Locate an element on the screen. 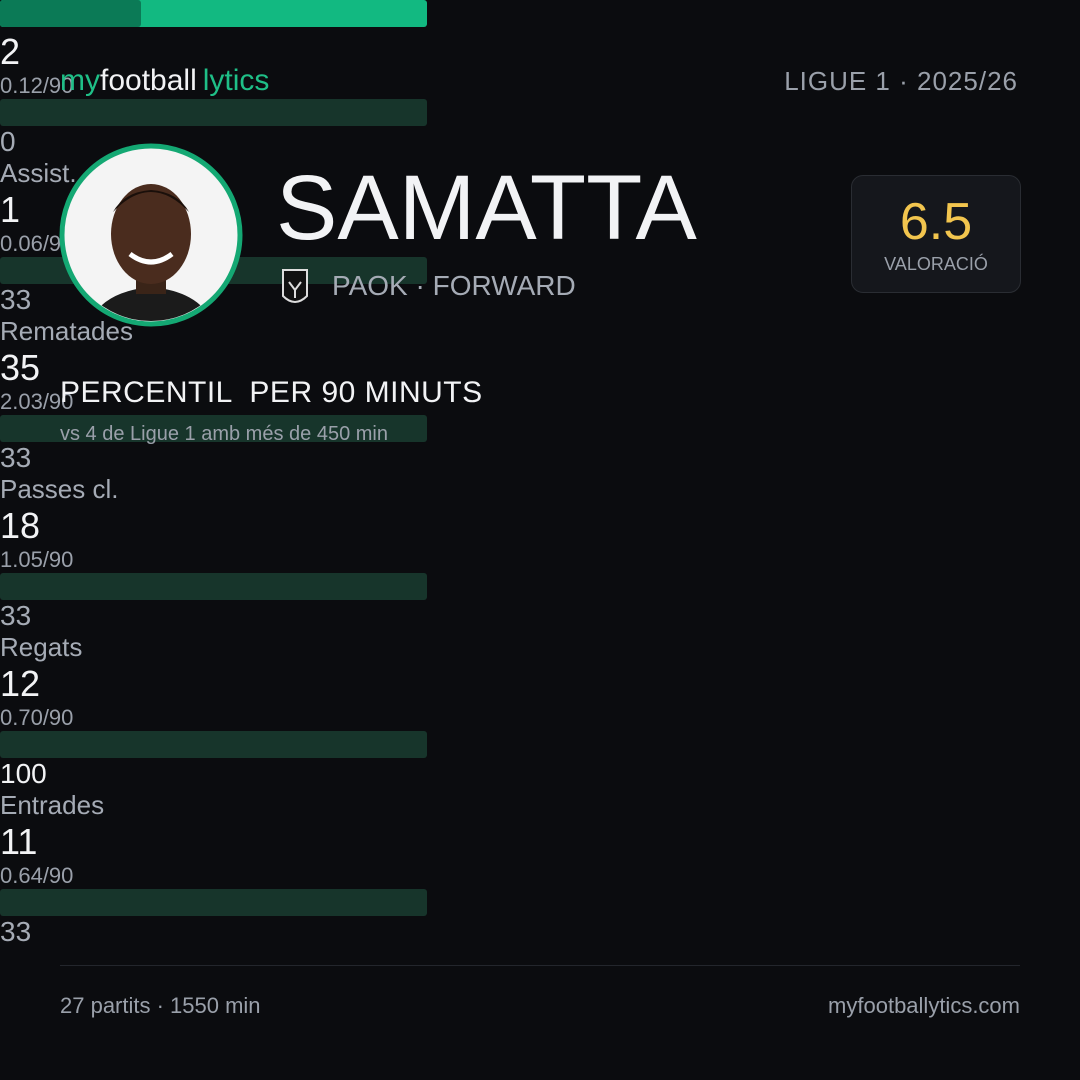  stat-label: Passes cl. is located at coordinates (59, 489).